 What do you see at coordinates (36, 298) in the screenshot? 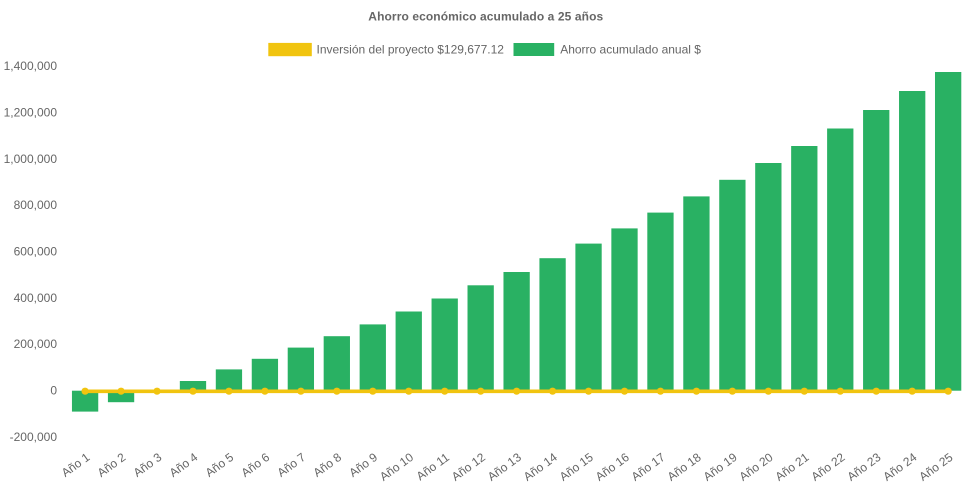
I see `svg-text: 400,000` at bounding box center [36, 298].